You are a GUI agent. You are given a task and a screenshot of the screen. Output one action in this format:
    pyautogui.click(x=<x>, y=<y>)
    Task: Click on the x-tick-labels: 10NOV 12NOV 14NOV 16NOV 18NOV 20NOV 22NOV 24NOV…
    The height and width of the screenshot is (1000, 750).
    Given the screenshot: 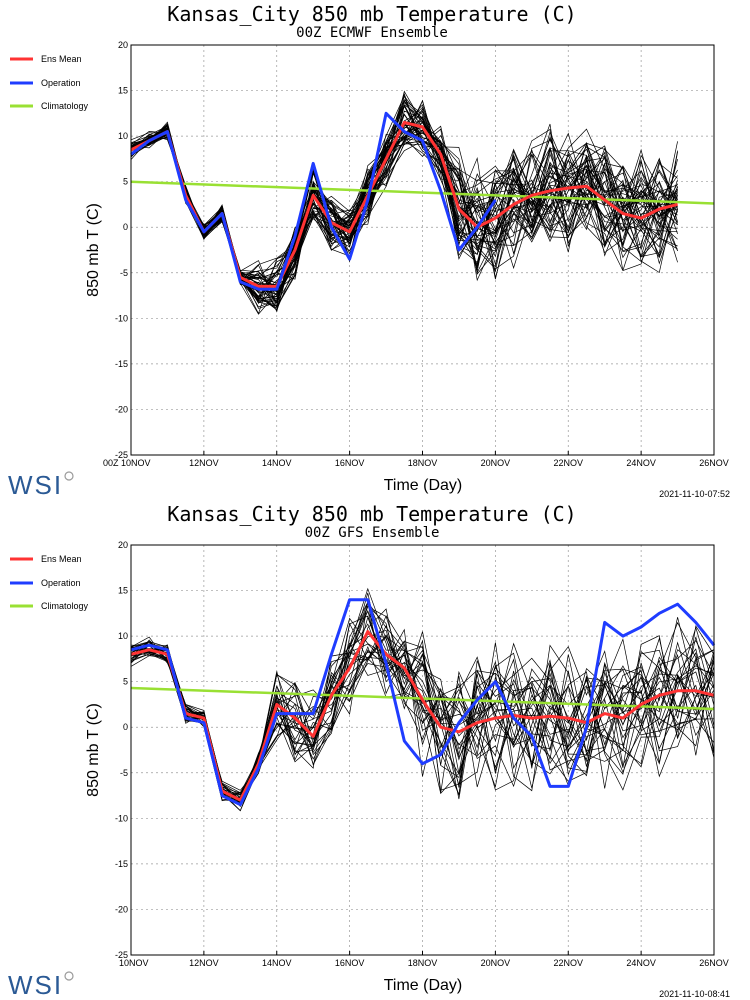 What is the action you would take?
    pyautogui.click(x=424, y=963)
    